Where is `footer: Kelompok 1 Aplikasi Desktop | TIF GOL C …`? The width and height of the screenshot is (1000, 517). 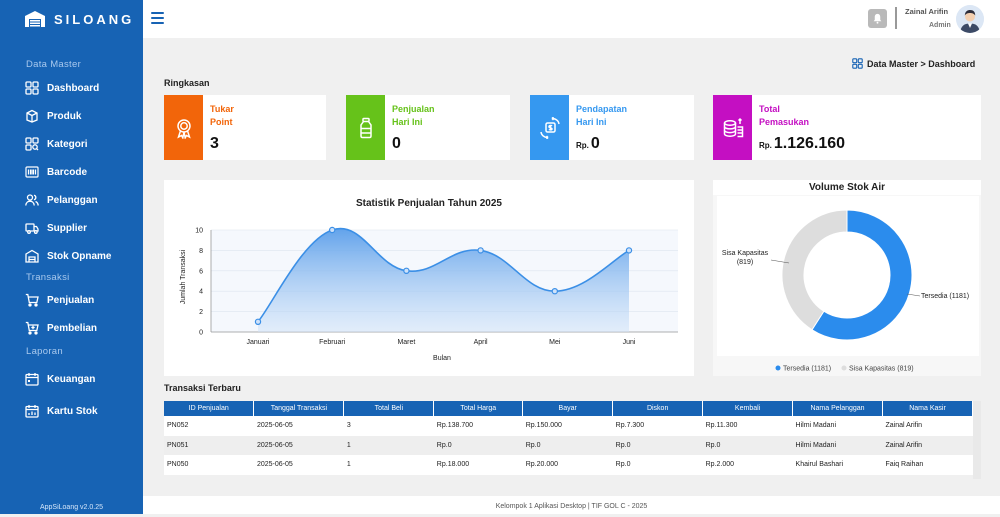 footer: Kelompok 1 Aplikasi Desktop | TIF GOL C … is located at coordinates (571, 505).